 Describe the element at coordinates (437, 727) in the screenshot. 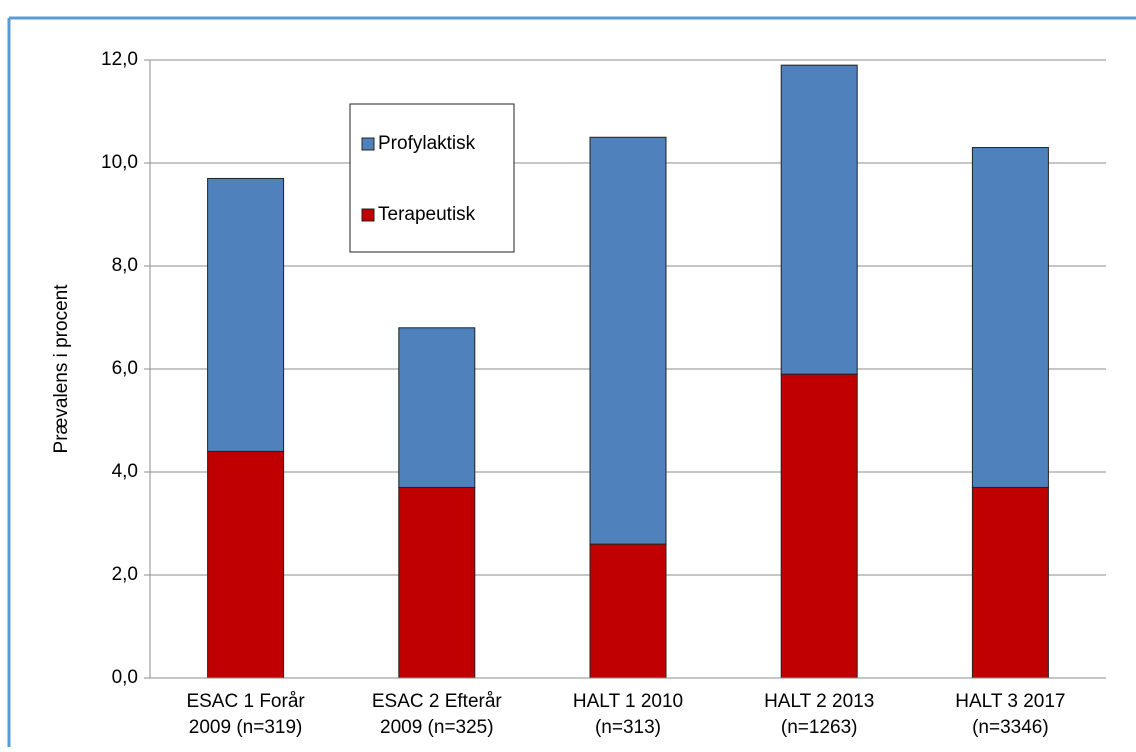

I see `x-tick-label: 2009 (n=325)` at that location.